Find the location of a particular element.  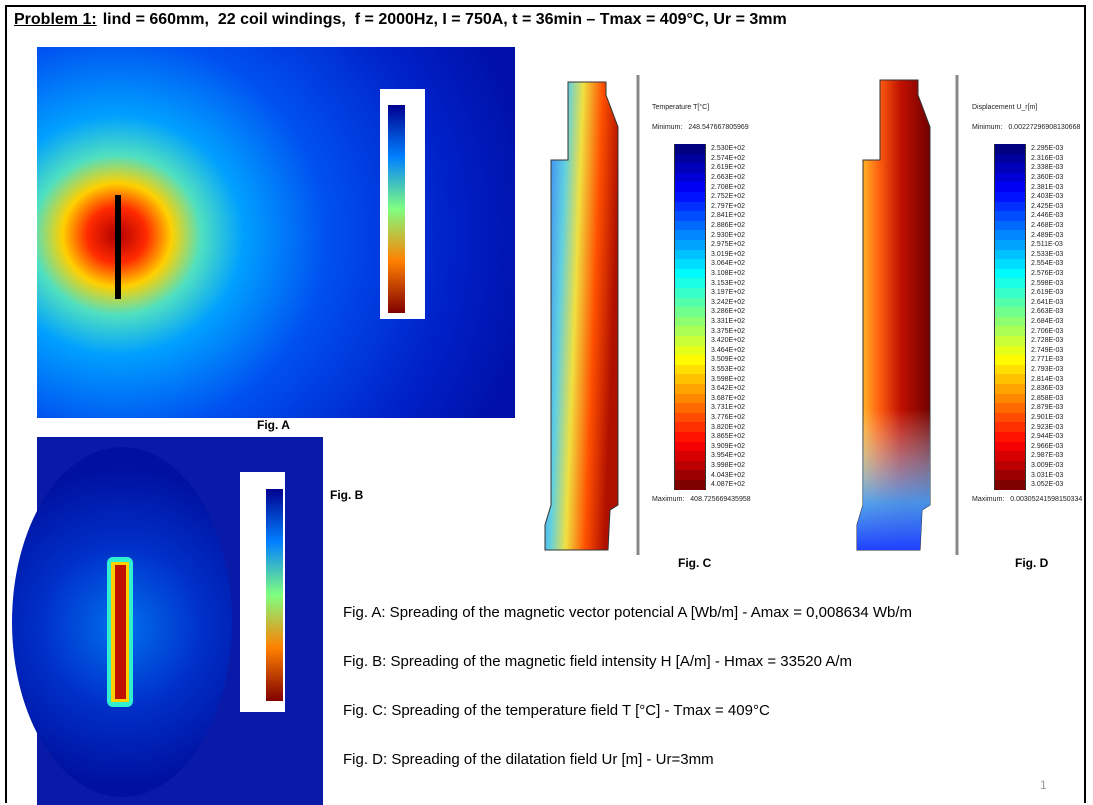

legend-row: 2.598E-03 is located at coordinates (1028, 283).